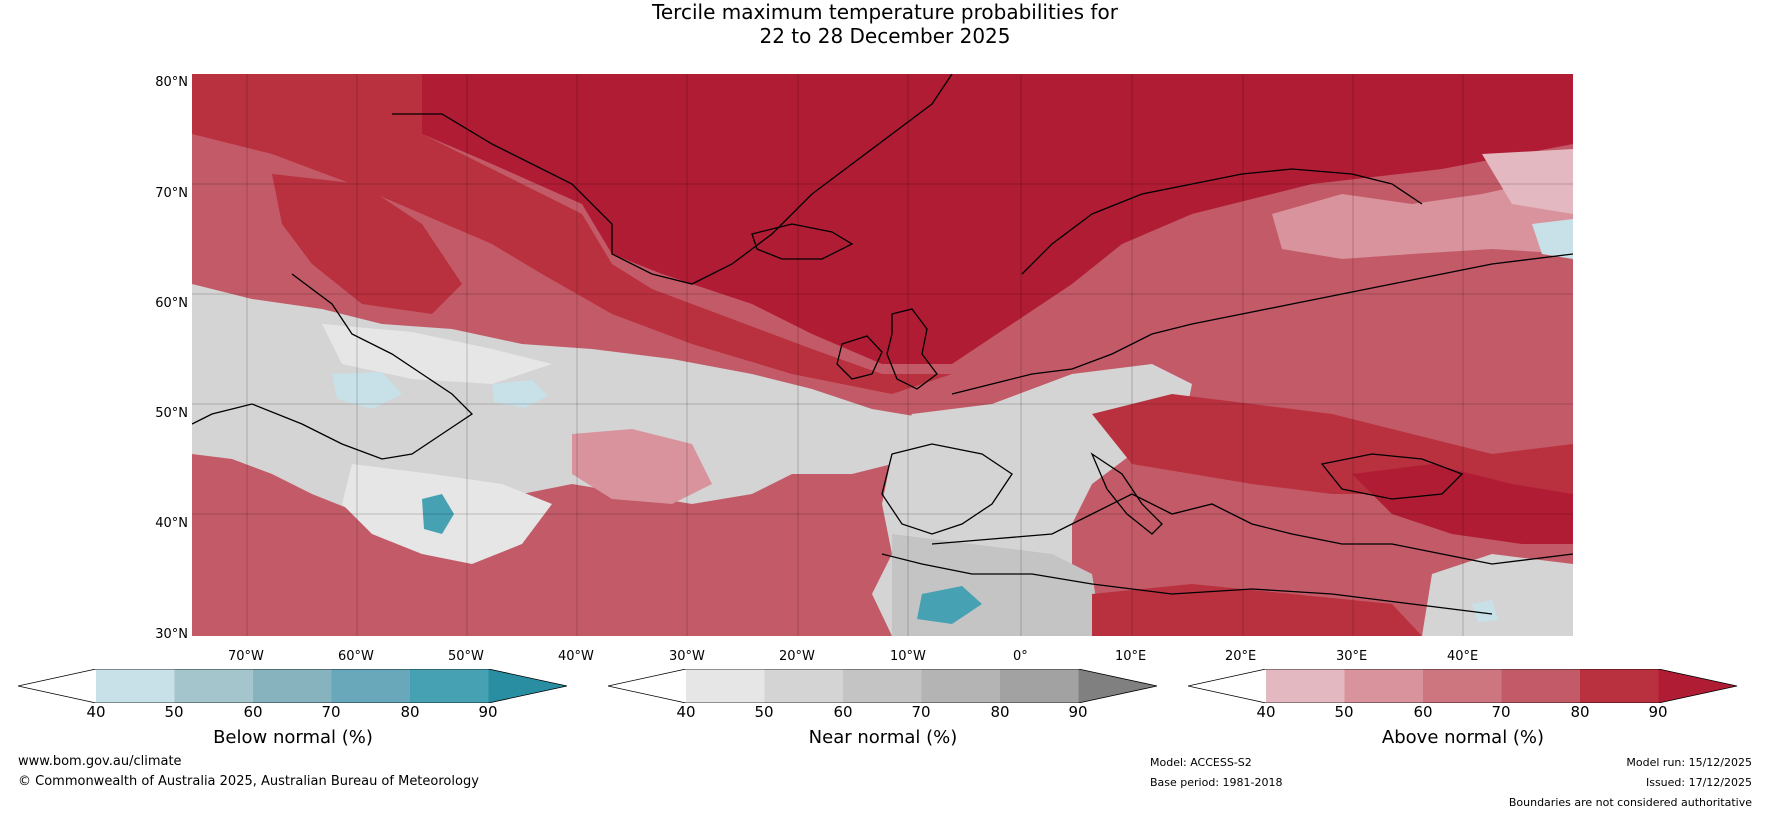 The image size is (1770, 816). Describe the element at coordinates (1392, 476) in the screenshot. I see `coastline-black-sea` at that location.